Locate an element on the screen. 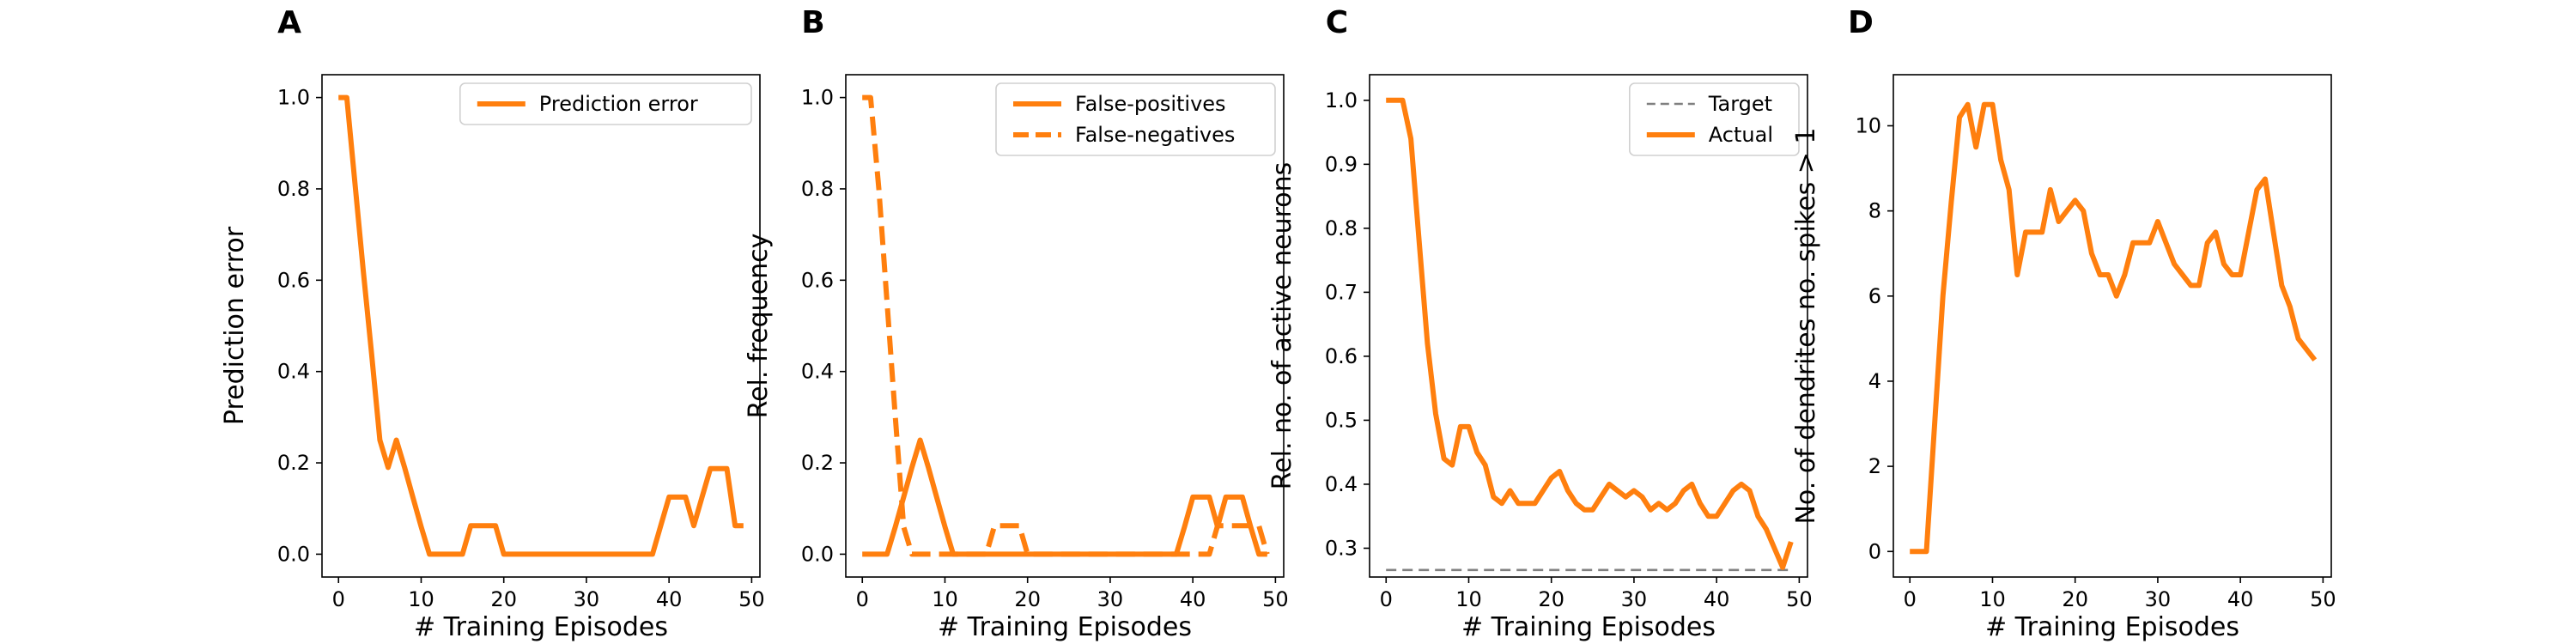 Image resolution: width=2576 pixels, height=644 pixels. panel-letter: D is located at coordinates (1861, 23).